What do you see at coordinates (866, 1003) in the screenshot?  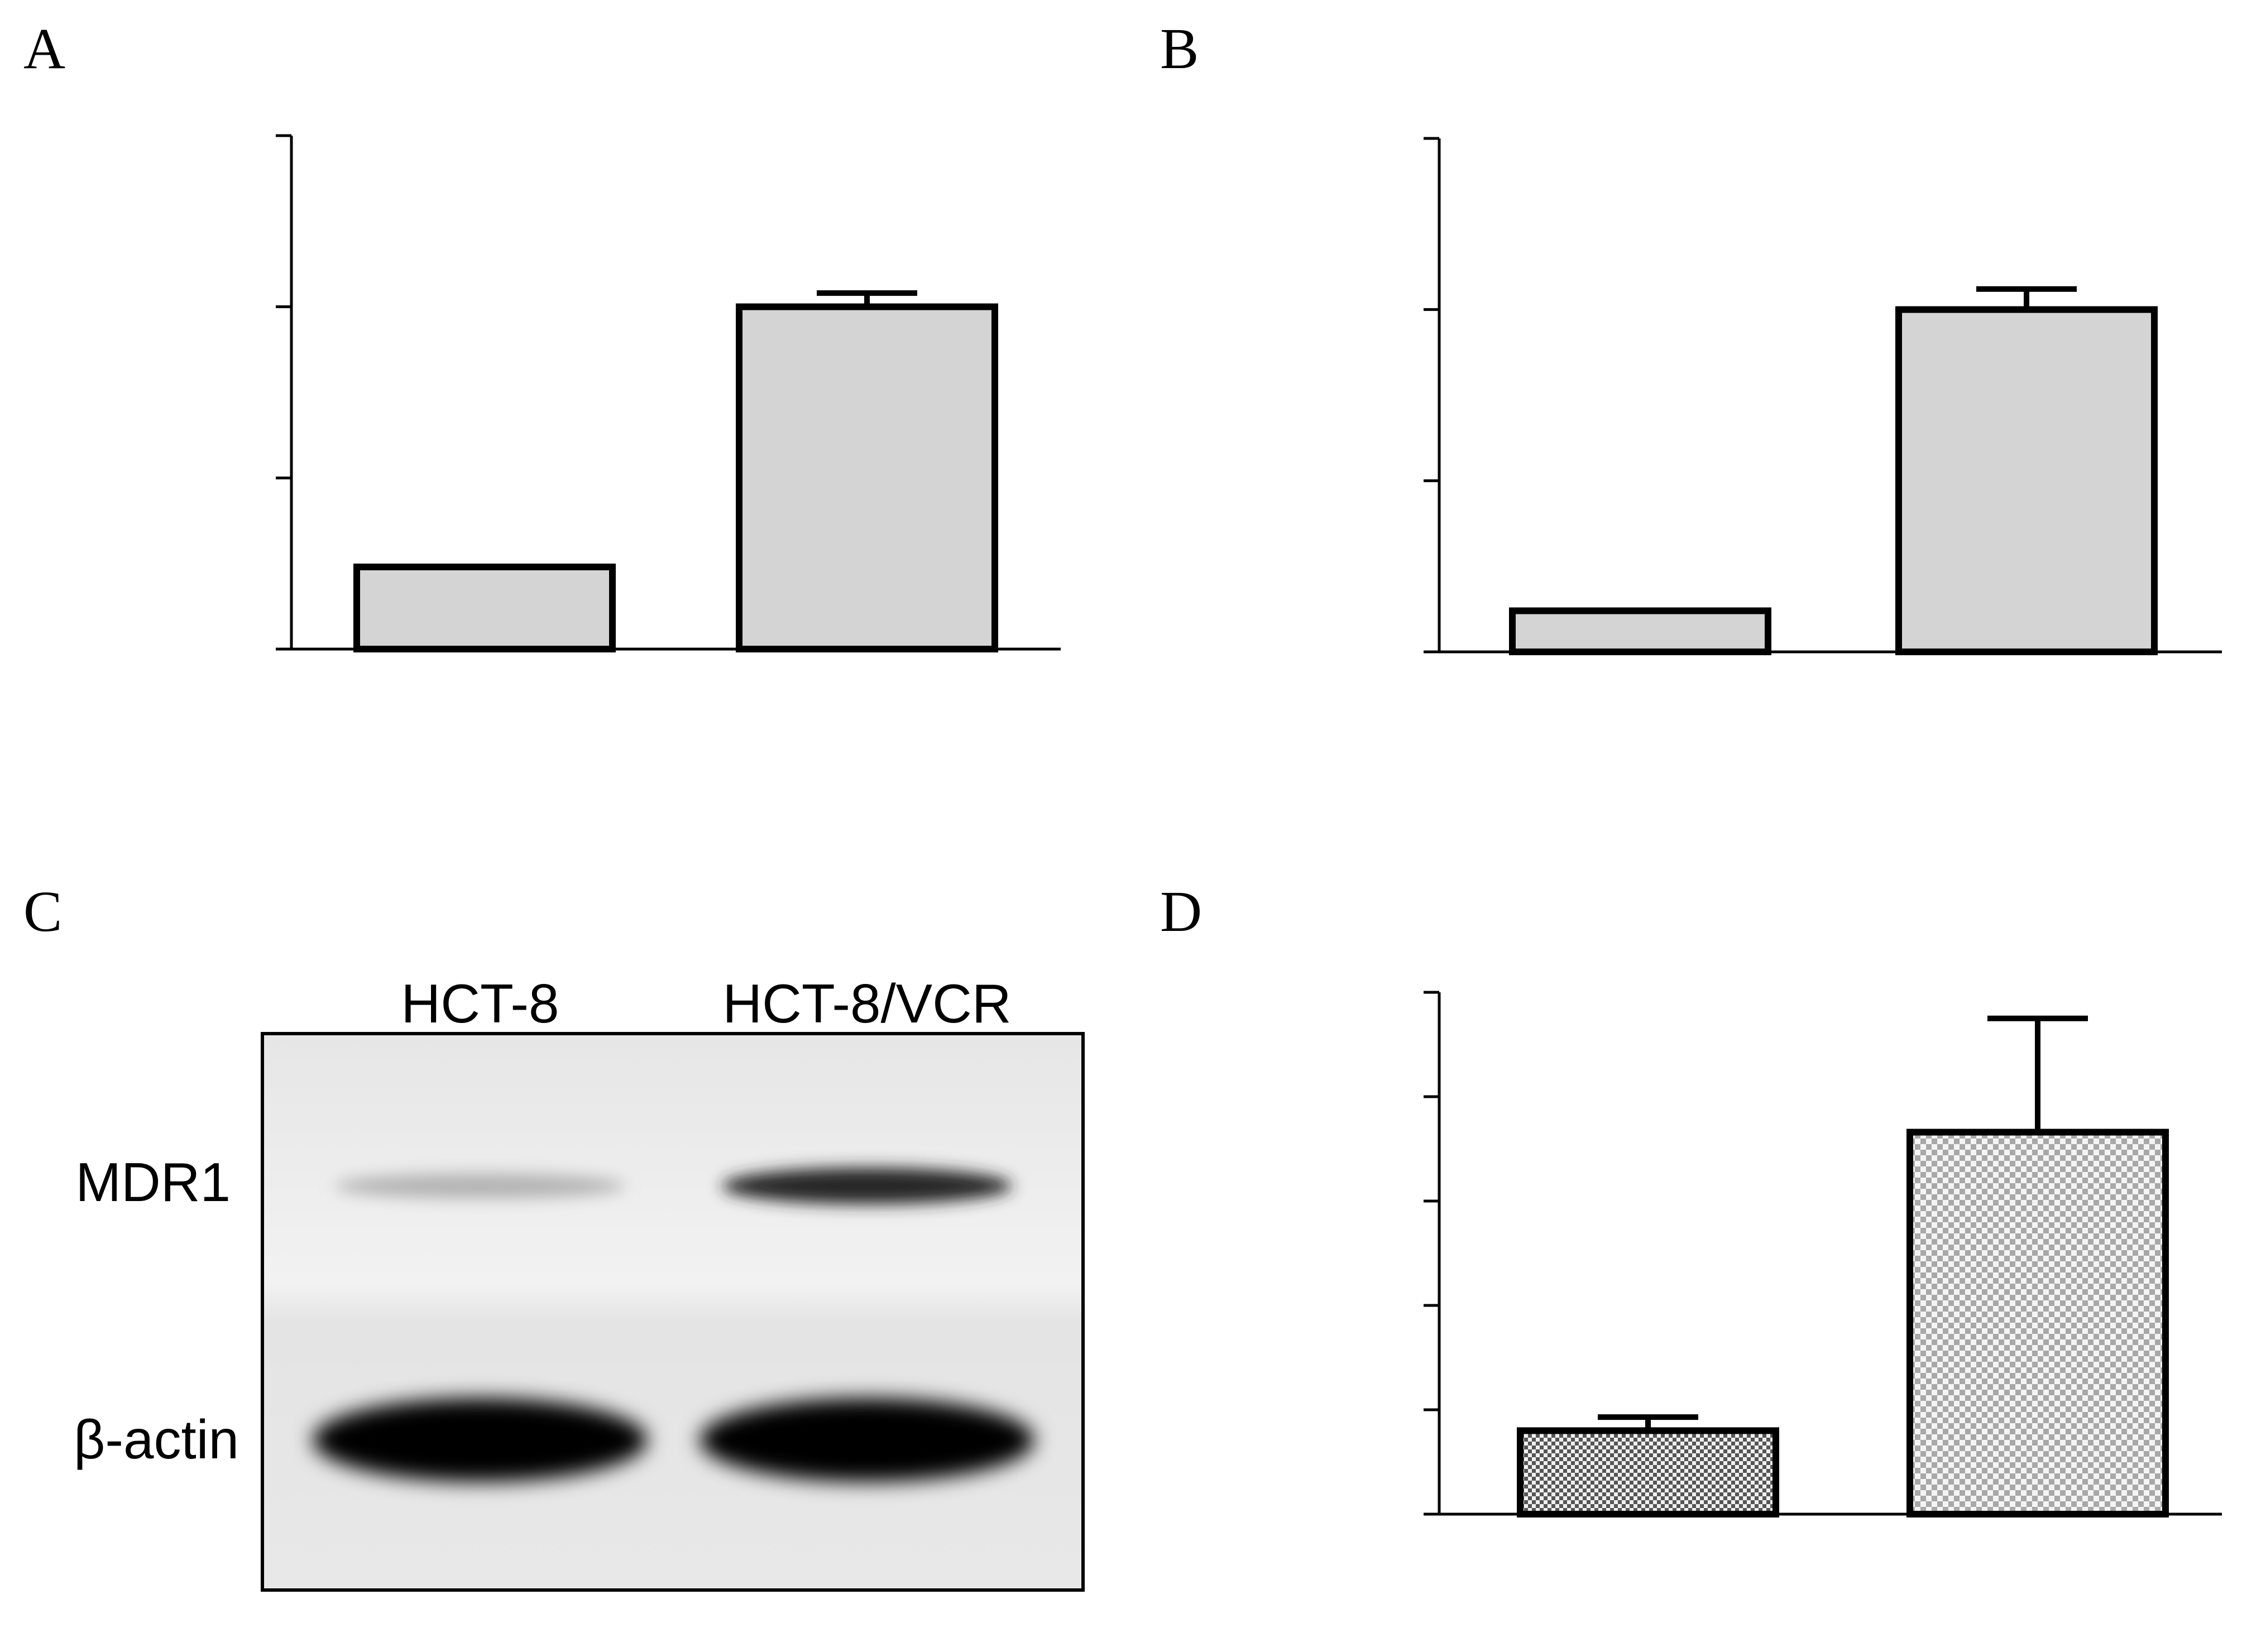 I see `blot-lane-label-hct8-vcr: HCT-8/VCR` at bounding box center [866, 1003].